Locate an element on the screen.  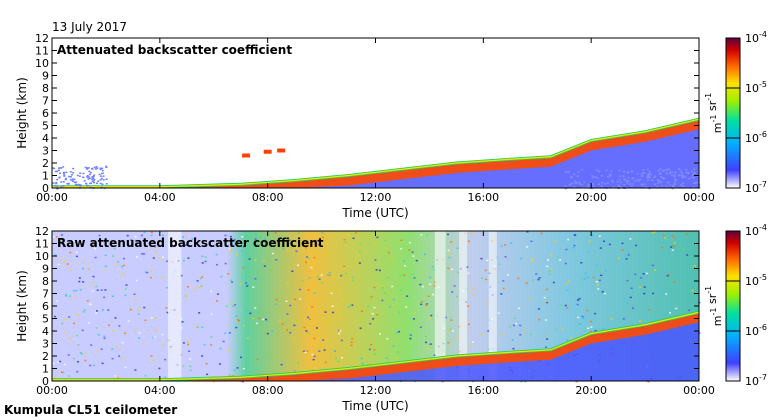
y-tick-label: 1 is located at coordinates (45, 369).